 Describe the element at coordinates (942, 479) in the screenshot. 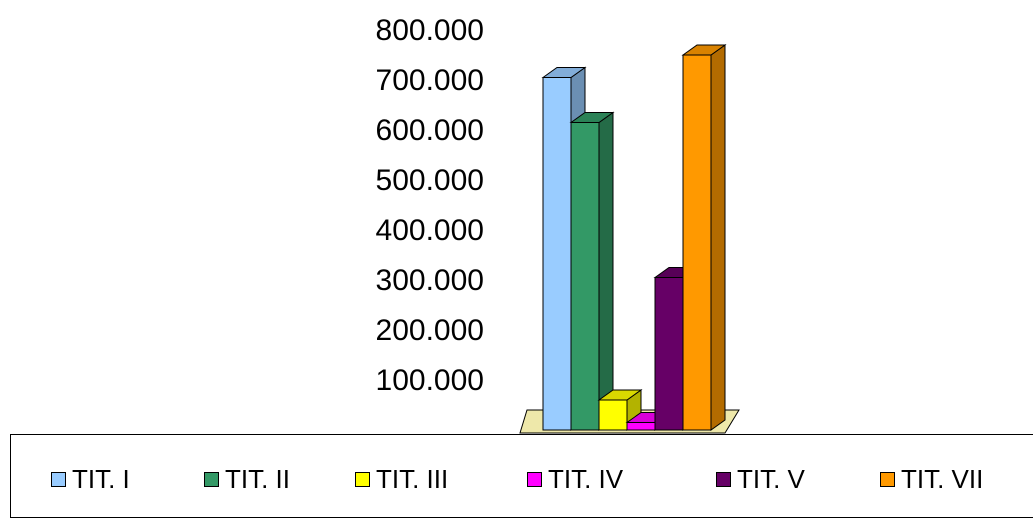

I see `legend-label: TIT. VII` at that location.